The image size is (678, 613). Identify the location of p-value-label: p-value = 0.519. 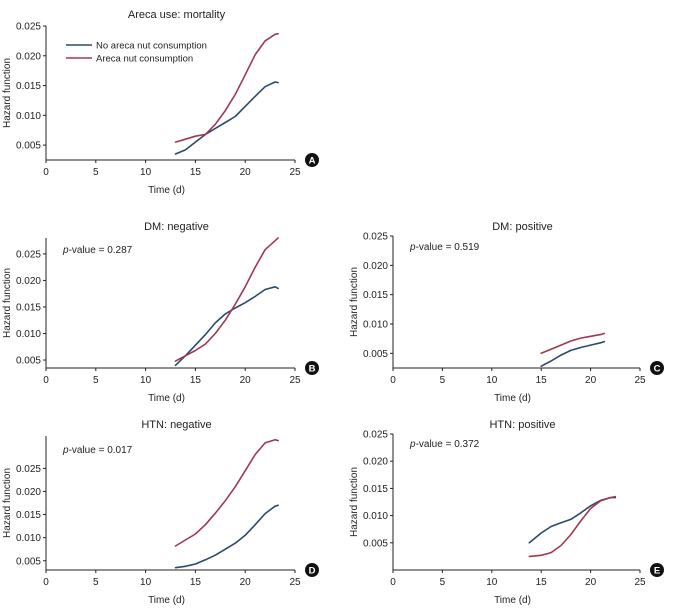
(444, 247).